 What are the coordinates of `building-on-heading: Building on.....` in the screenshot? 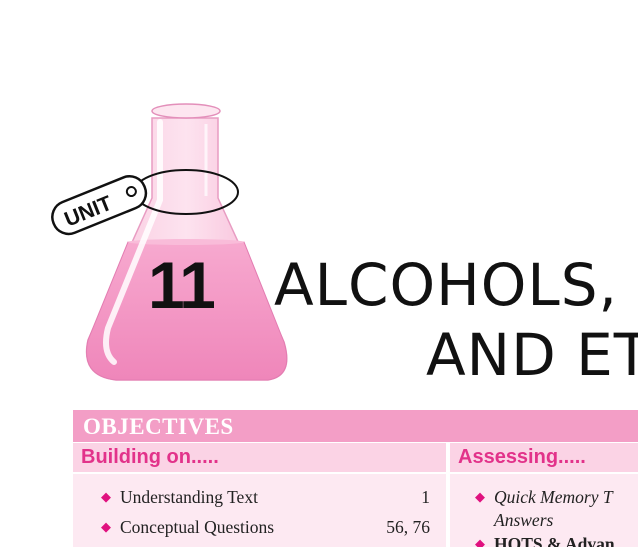 It's located at (259, 457).